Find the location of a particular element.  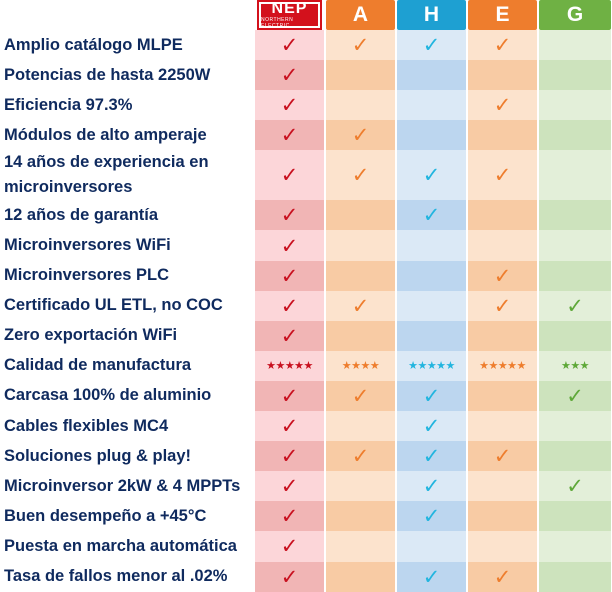

brand-logo-nep: NEP NORTHERN ELECTRIC is located at coordinates (289, 15).